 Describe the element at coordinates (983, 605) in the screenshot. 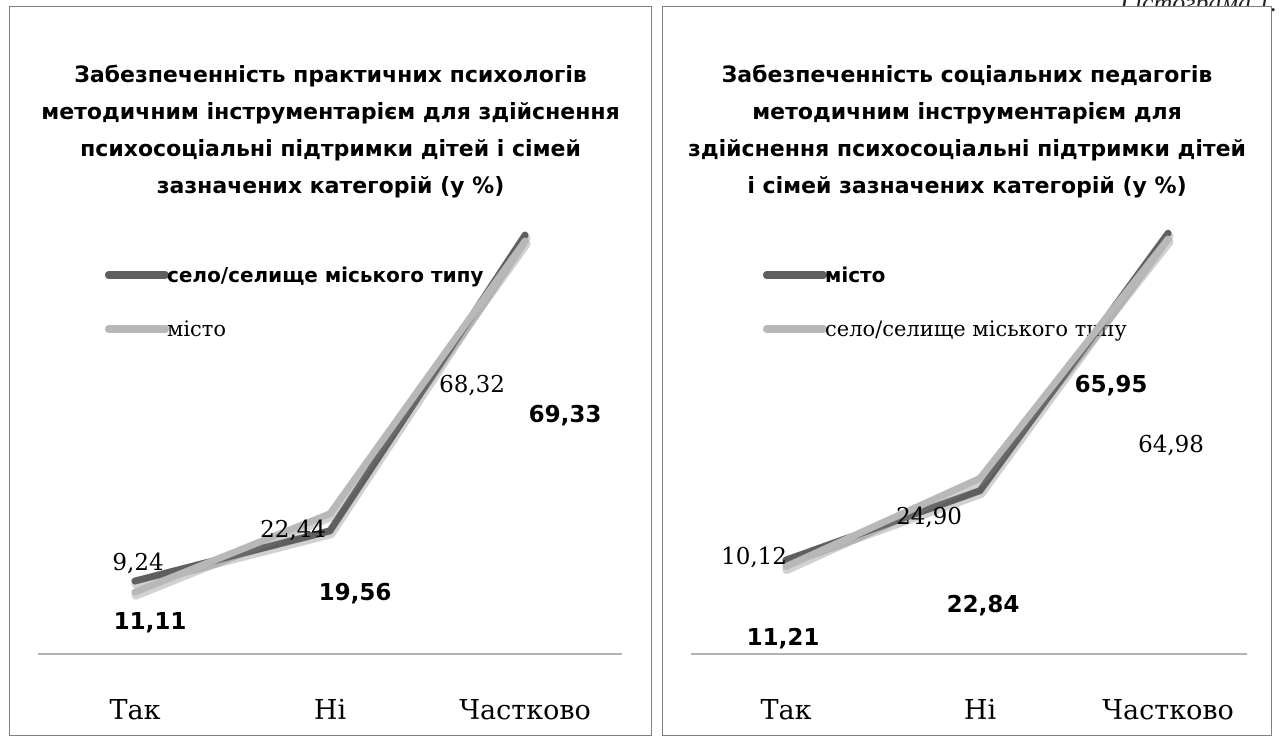

I see `data-label: 22,84` at that location.